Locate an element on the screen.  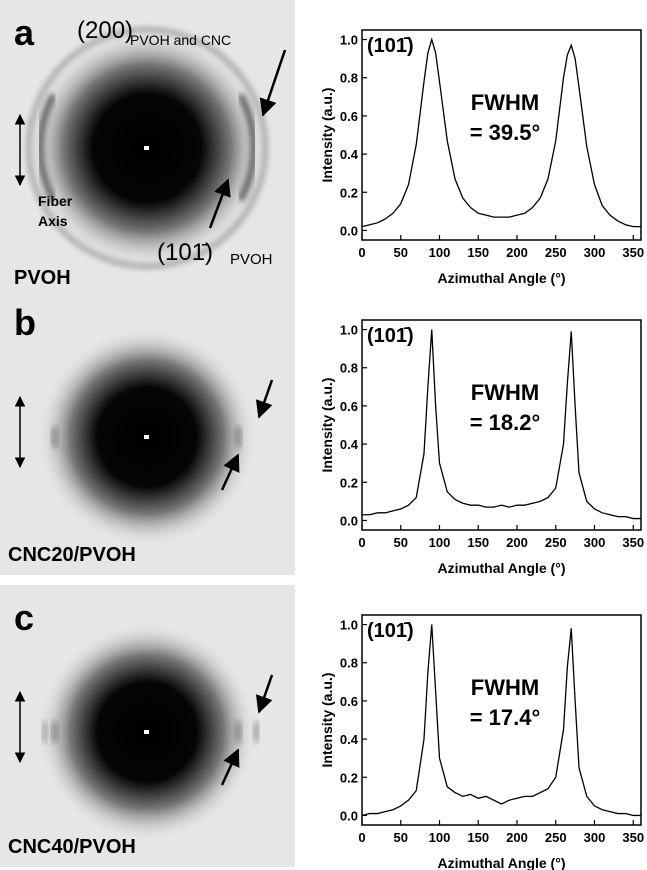
sample-name: CNC40/PVOH is located at coordinates (72, 847).